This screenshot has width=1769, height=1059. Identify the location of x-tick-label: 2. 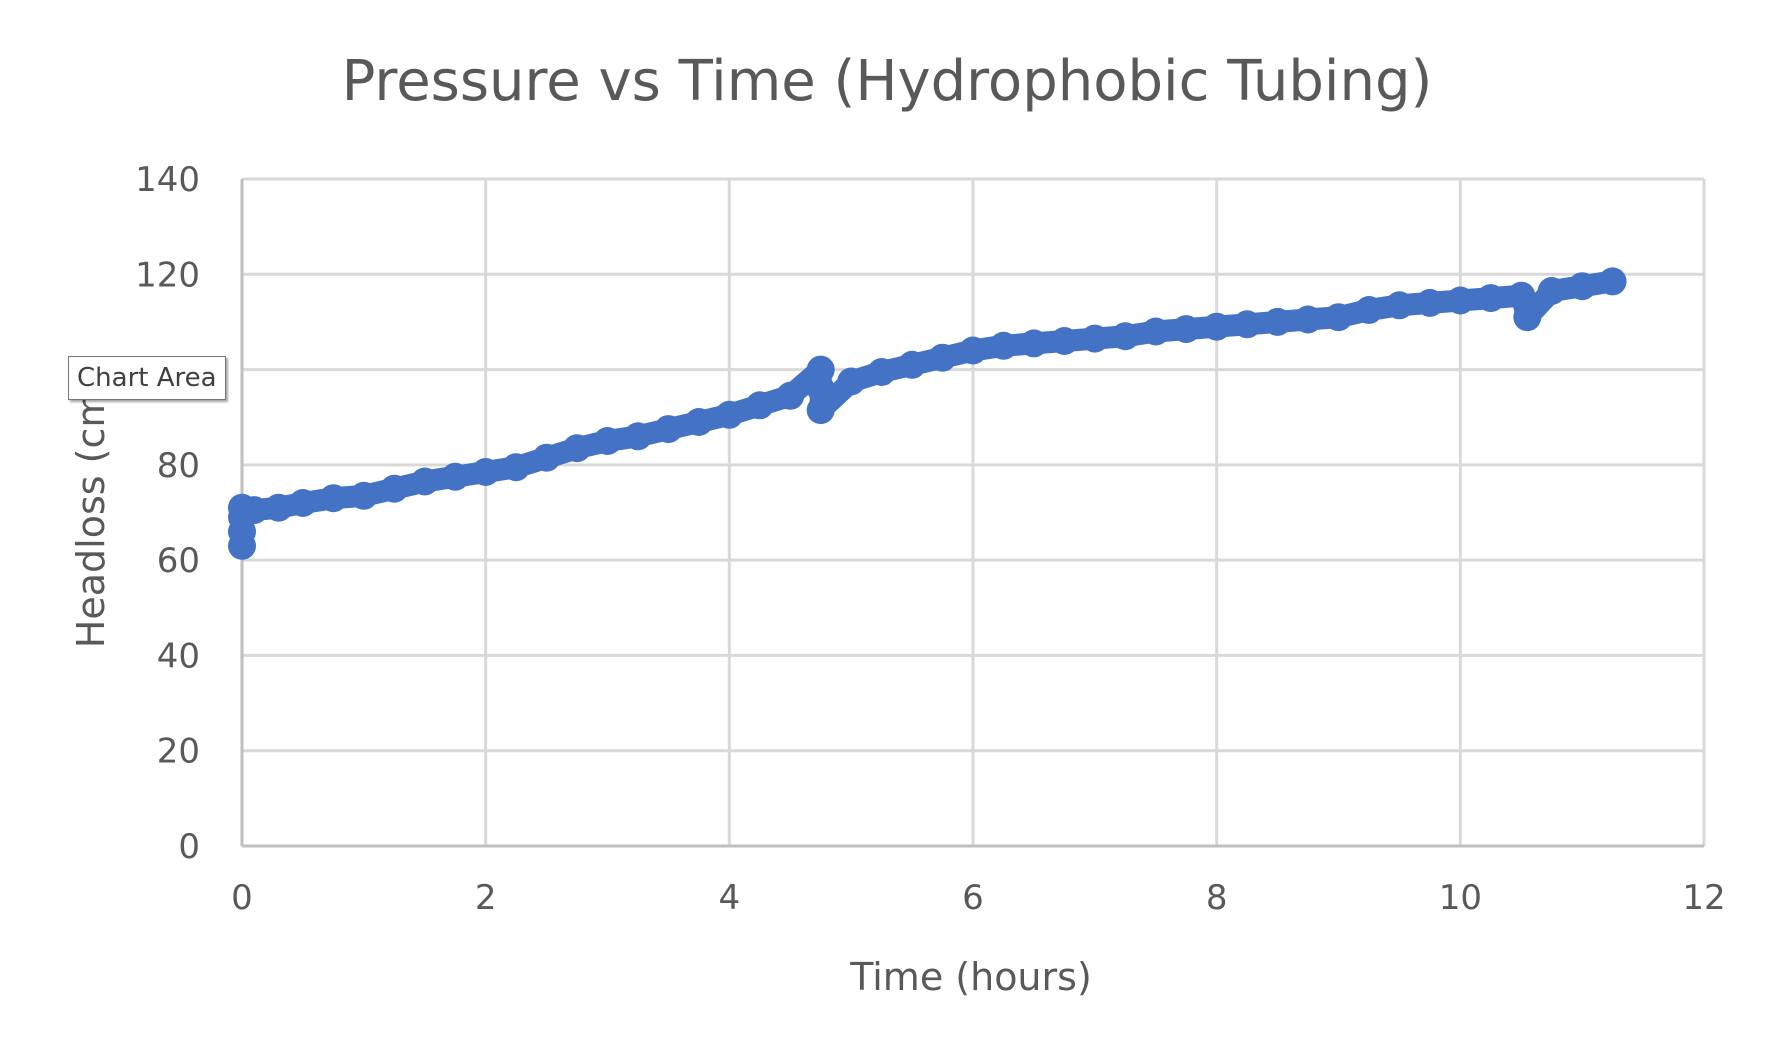
(486, 898).